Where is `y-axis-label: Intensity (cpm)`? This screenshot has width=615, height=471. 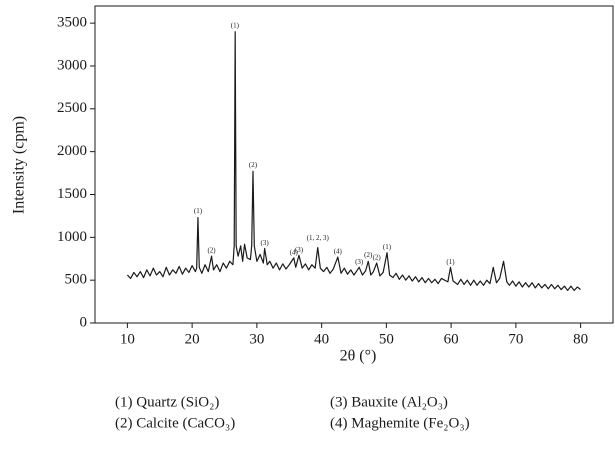 y-axis-label: Intensity (cpm) is located at coordinates (19, 165).